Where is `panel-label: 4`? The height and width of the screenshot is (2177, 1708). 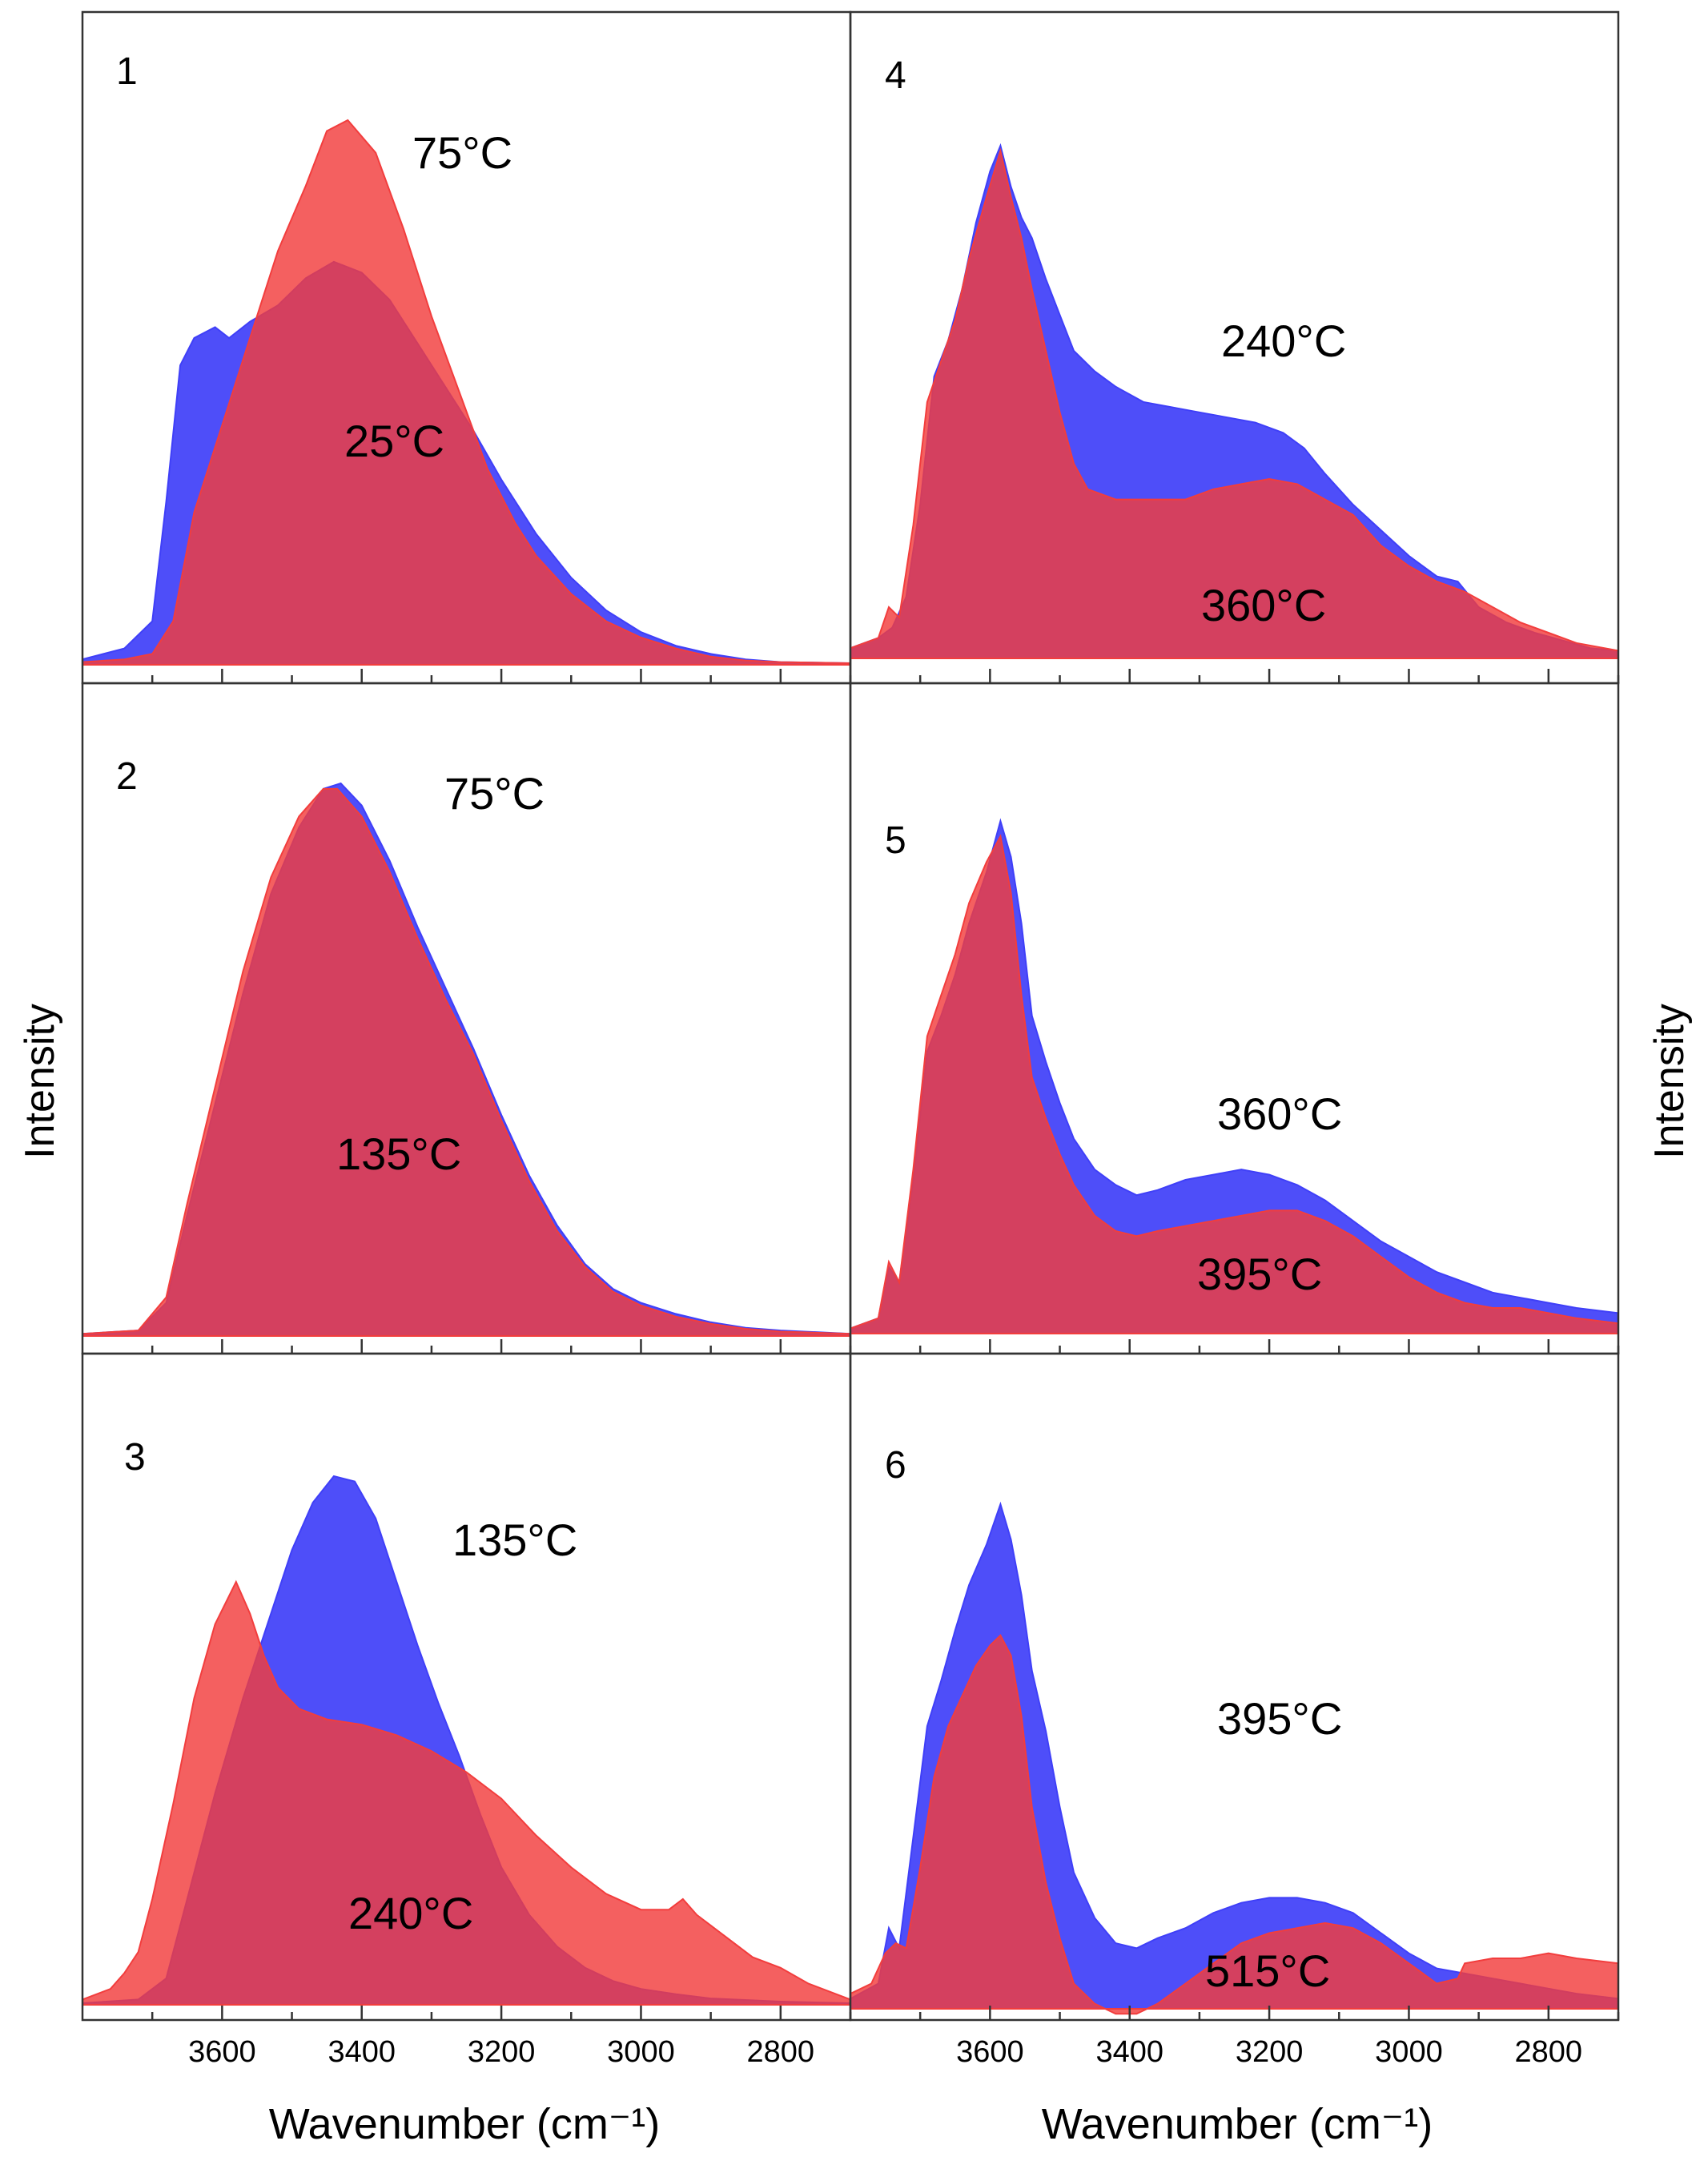
panel-label: 4 is located at coordinates (896, 75).